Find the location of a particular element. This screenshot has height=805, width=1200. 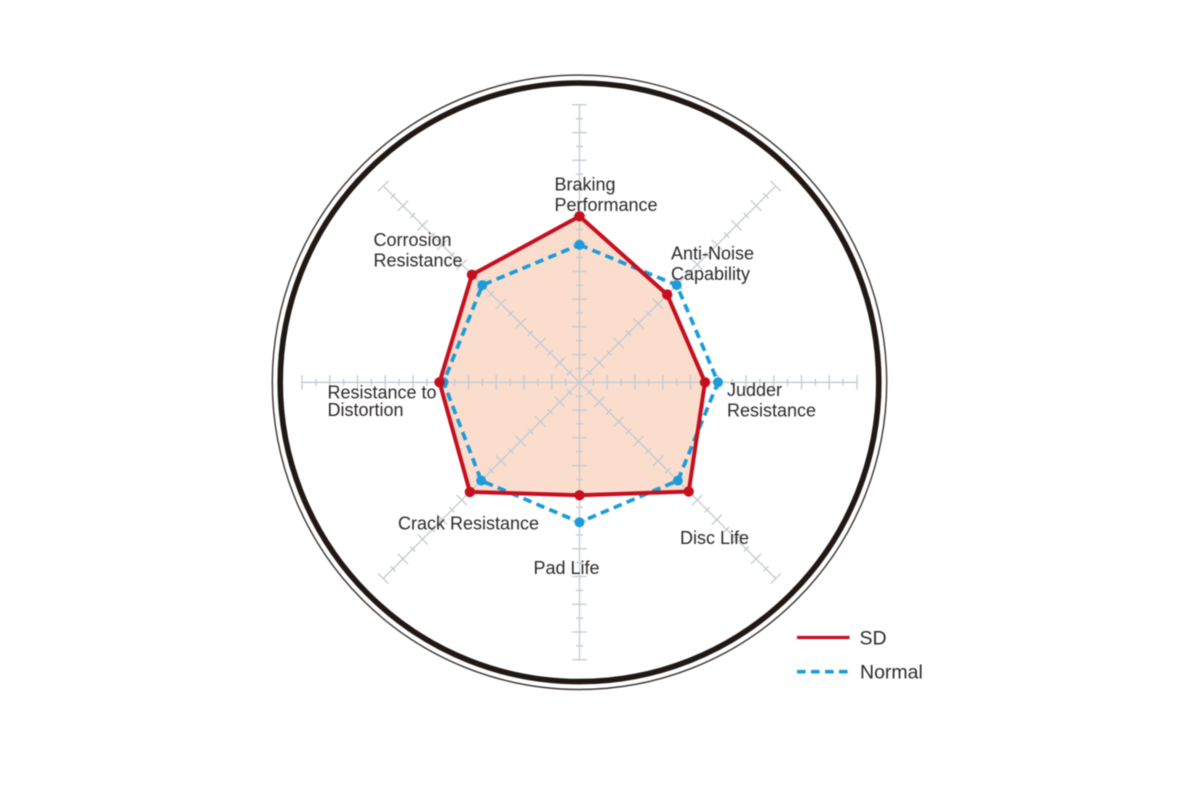

svg-text: Judder is located at coordinates (754, 390).